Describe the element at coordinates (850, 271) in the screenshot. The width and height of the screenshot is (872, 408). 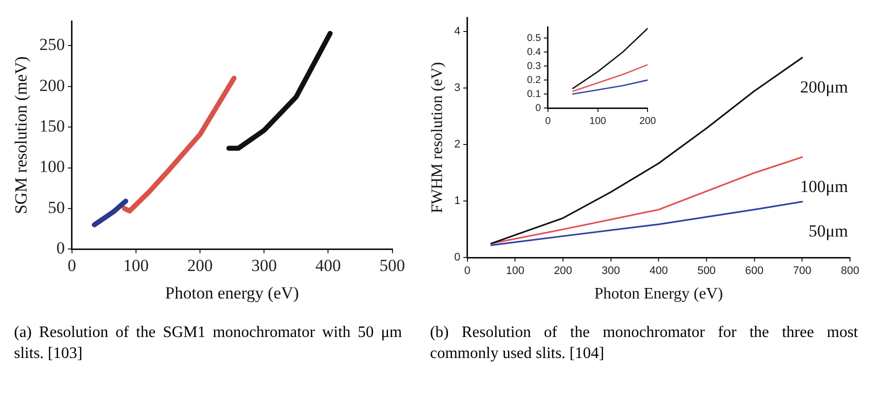
I see `x-tick-label: 800` at that location.